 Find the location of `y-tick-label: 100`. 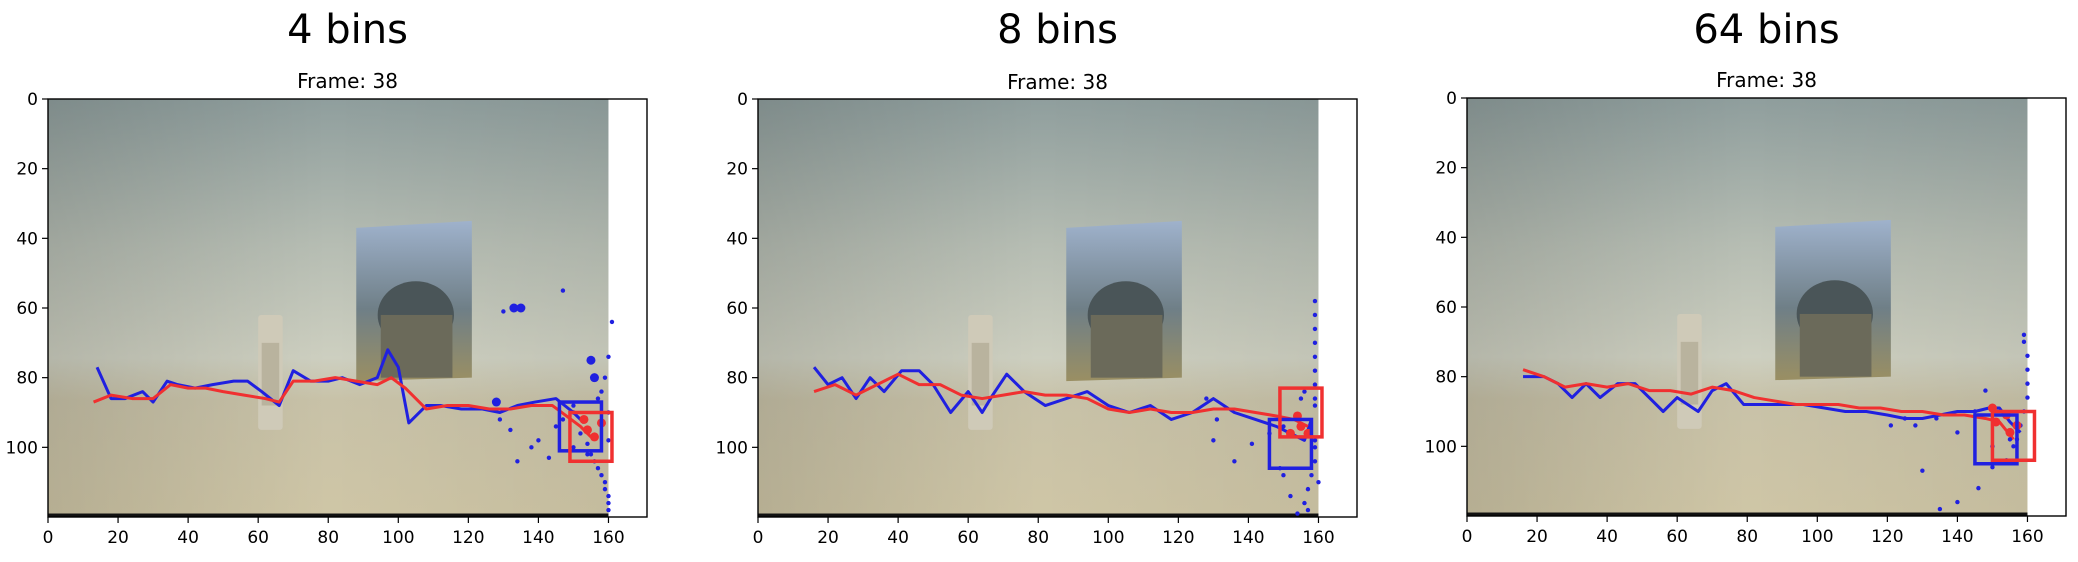

y-tick-label: 100 is located at coordinates (732, 448).